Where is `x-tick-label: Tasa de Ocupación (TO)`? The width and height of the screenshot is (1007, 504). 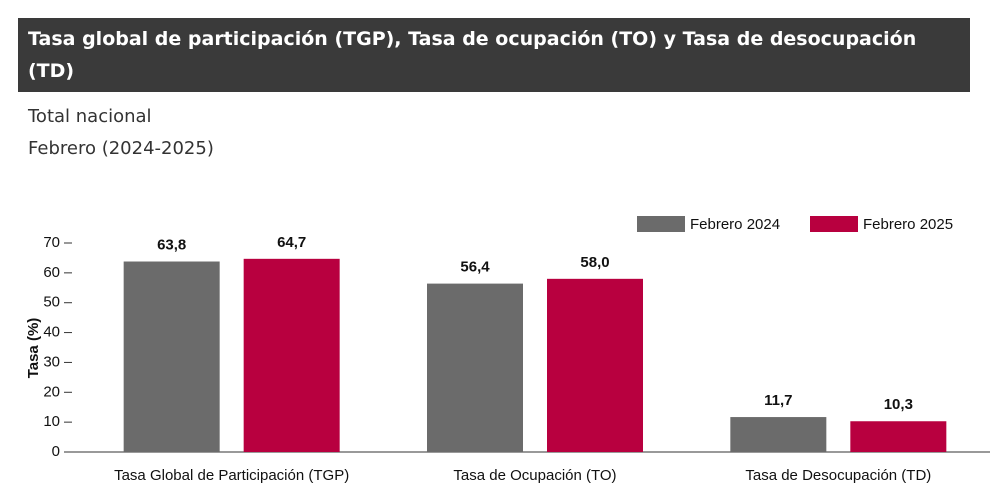 x-tick-label: Tasa de Ocupación (TO) is located at coordinates (535, 475).